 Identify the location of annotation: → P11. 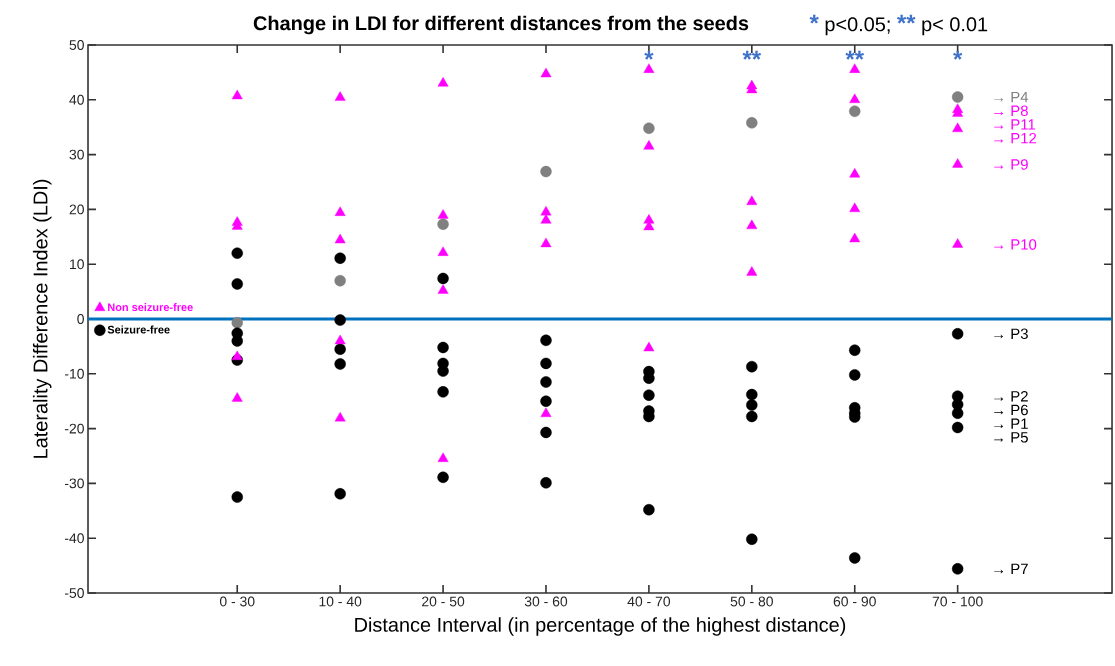
(1015, 124).